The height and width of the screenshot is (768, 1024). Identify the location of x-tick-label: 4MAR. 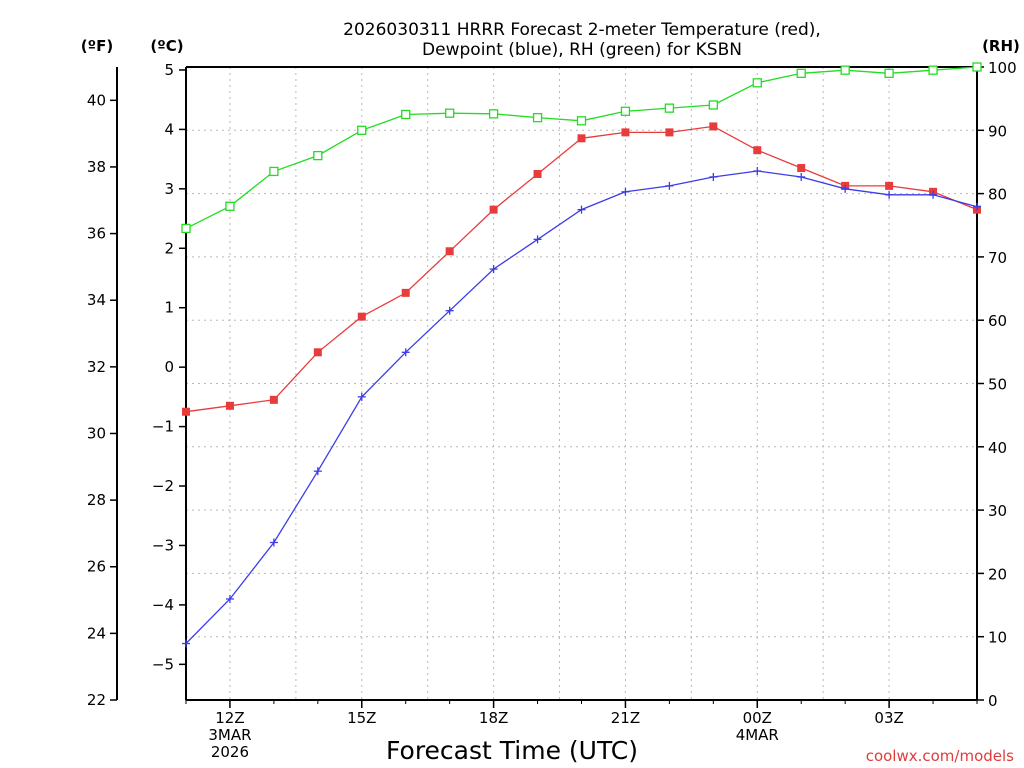
(757, 735).